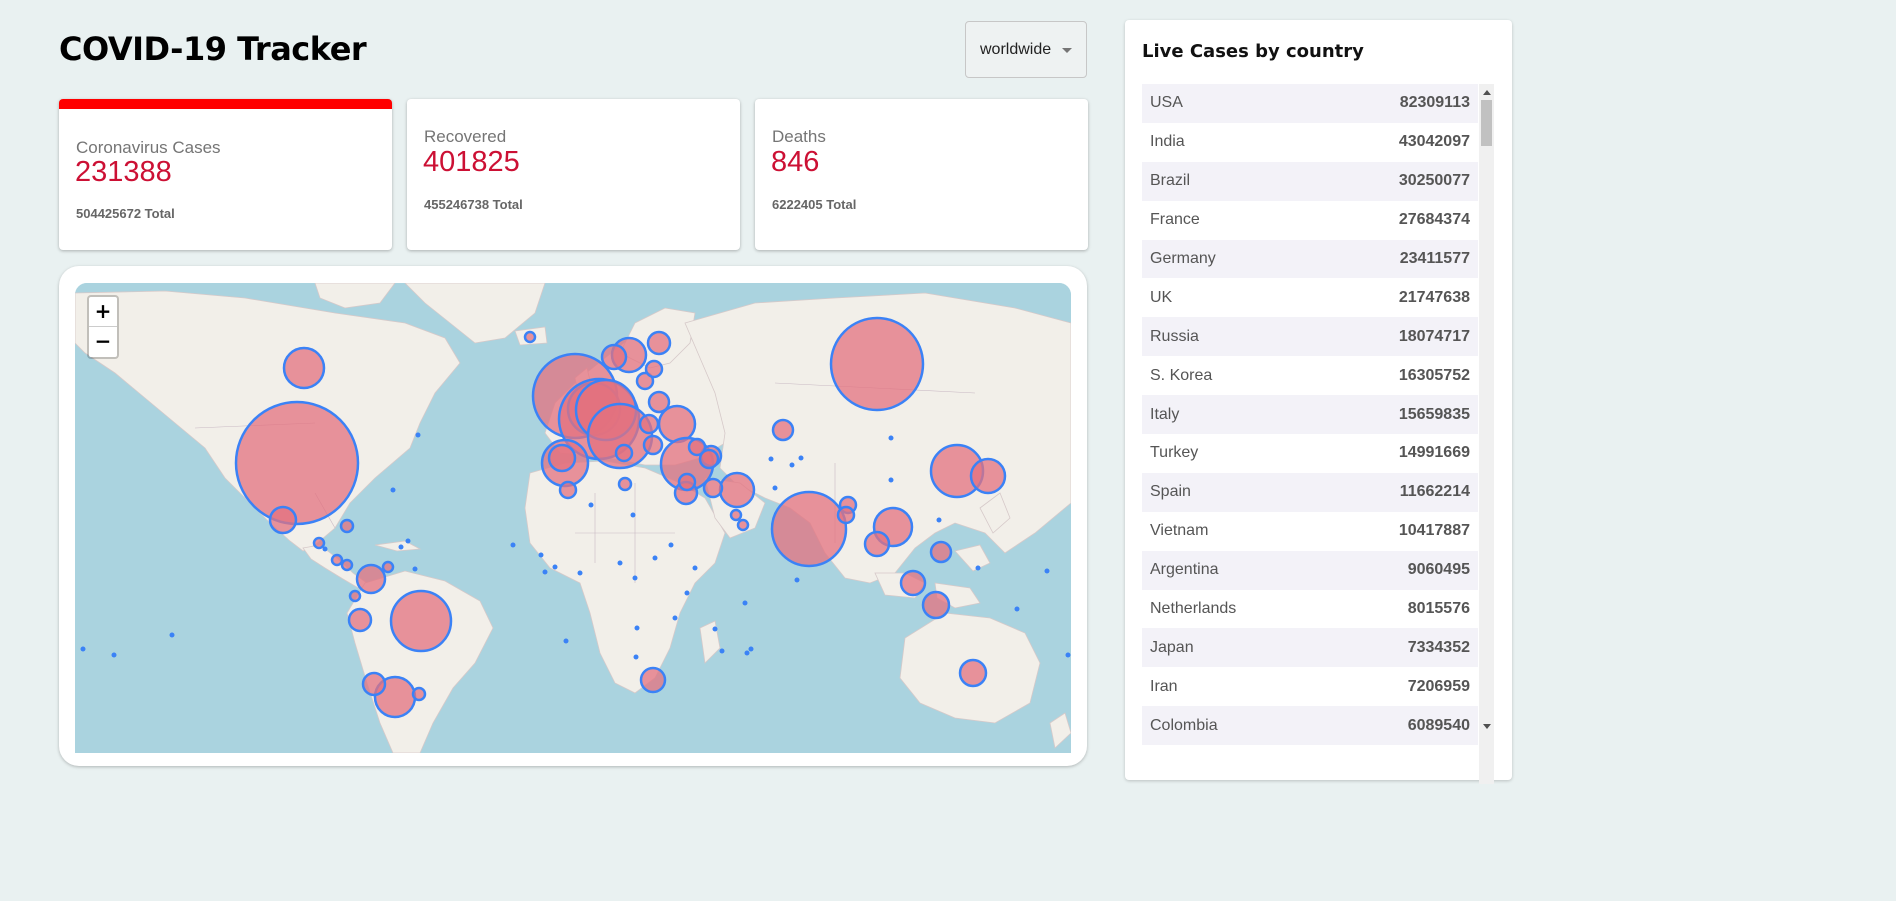 Image resolution: width=1896 pixels, height=901 pixels. I want to click on table-row: Brazil 30250077, so click(1310, 181).